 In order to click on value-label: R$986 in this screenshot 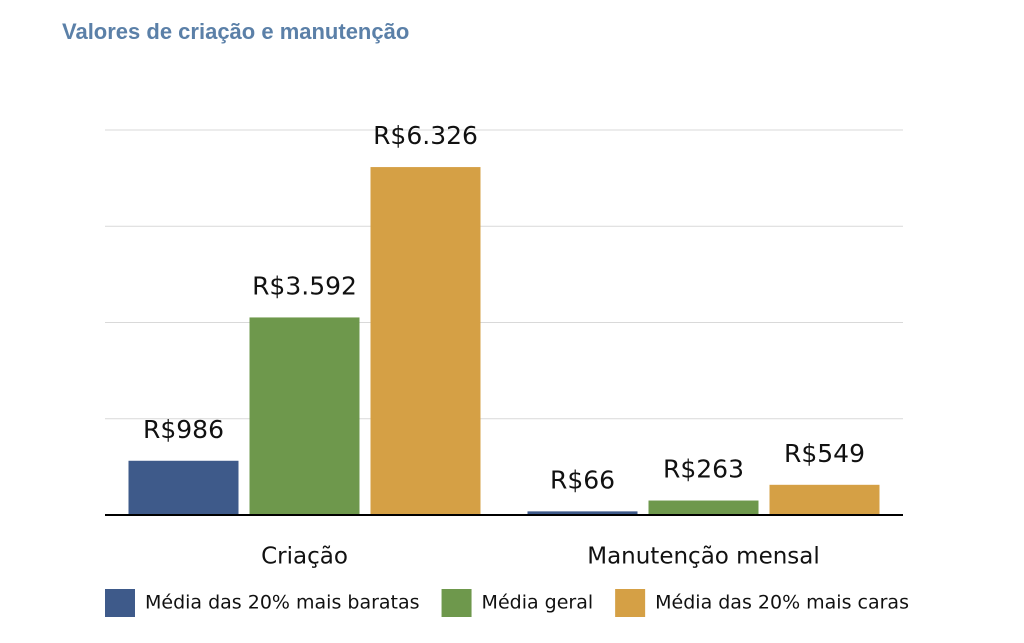, I will do `click(183, 429)`.